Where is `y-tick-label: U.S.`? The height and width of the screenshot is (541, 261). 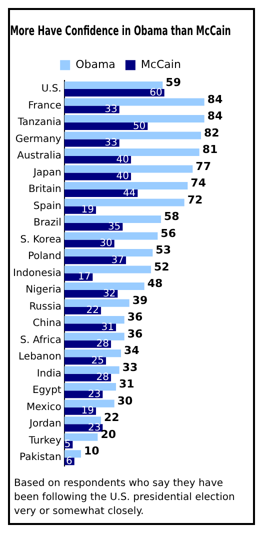
y-tick-label: U.S. is located at coordinates (51, 89).